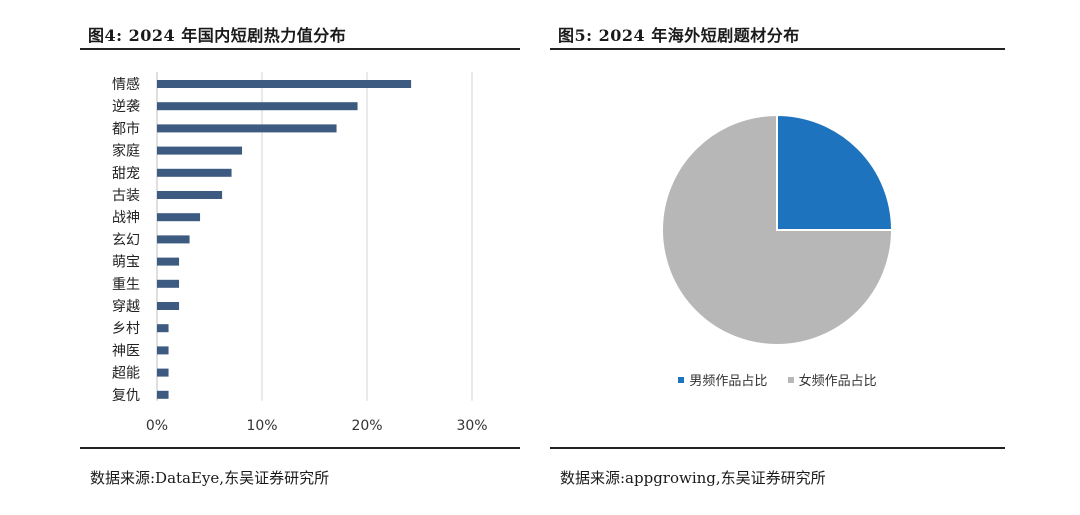  Describe the element at coordinates (728, 381) in the screenshot. I see `legend-label-male: 男频作品占比` at that location.